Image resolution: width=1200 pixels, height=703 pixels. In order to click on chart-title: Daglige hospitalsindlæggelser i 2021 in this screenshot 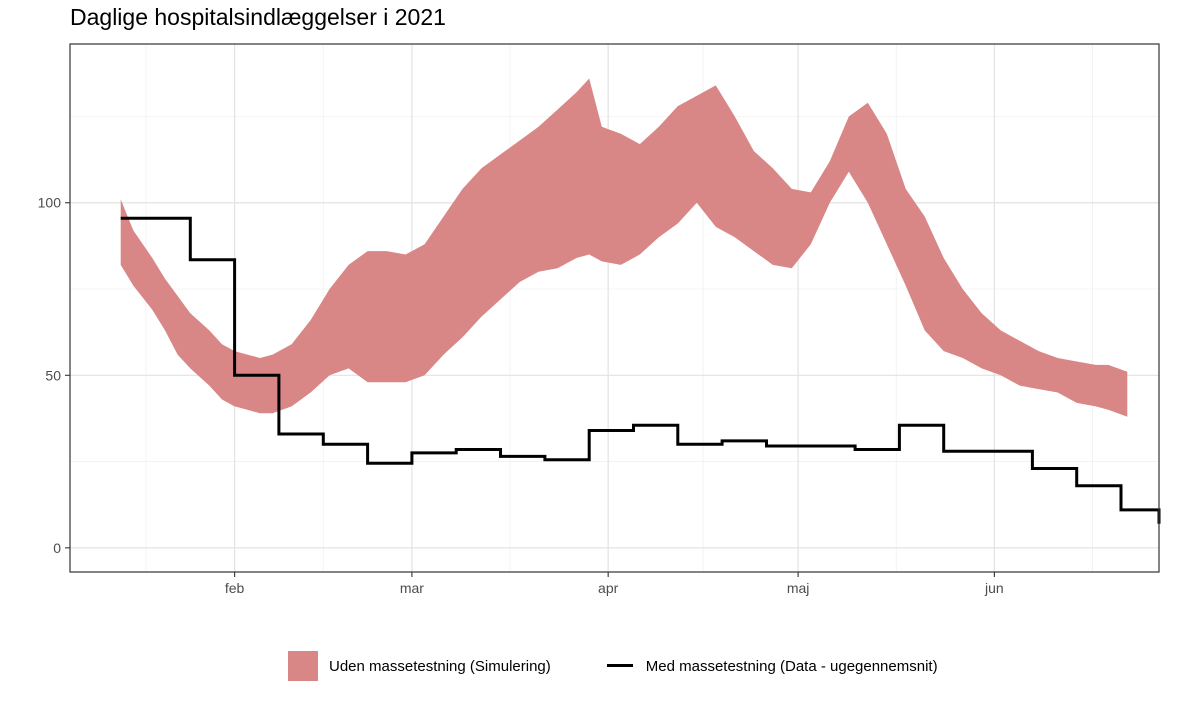, I will do `click(258, 17)`.